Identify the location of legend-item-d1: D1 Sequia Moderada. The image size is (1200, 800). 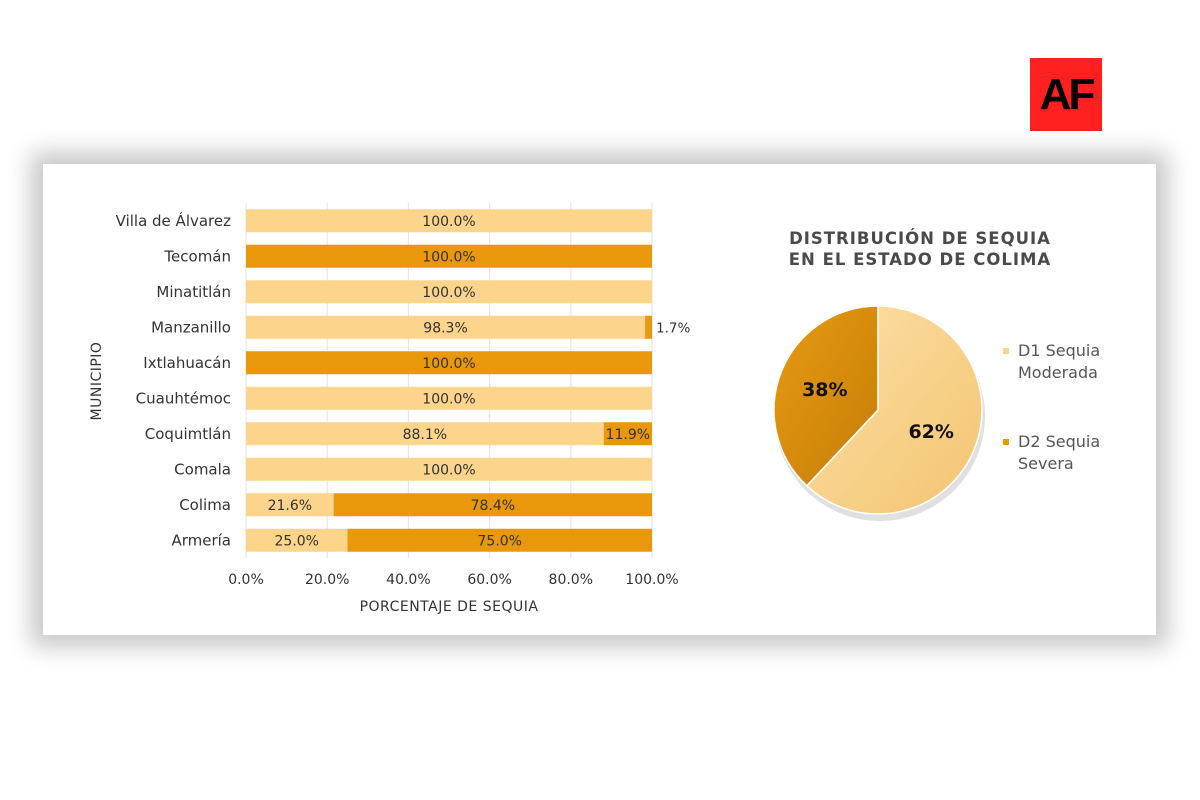
(1065, 362).